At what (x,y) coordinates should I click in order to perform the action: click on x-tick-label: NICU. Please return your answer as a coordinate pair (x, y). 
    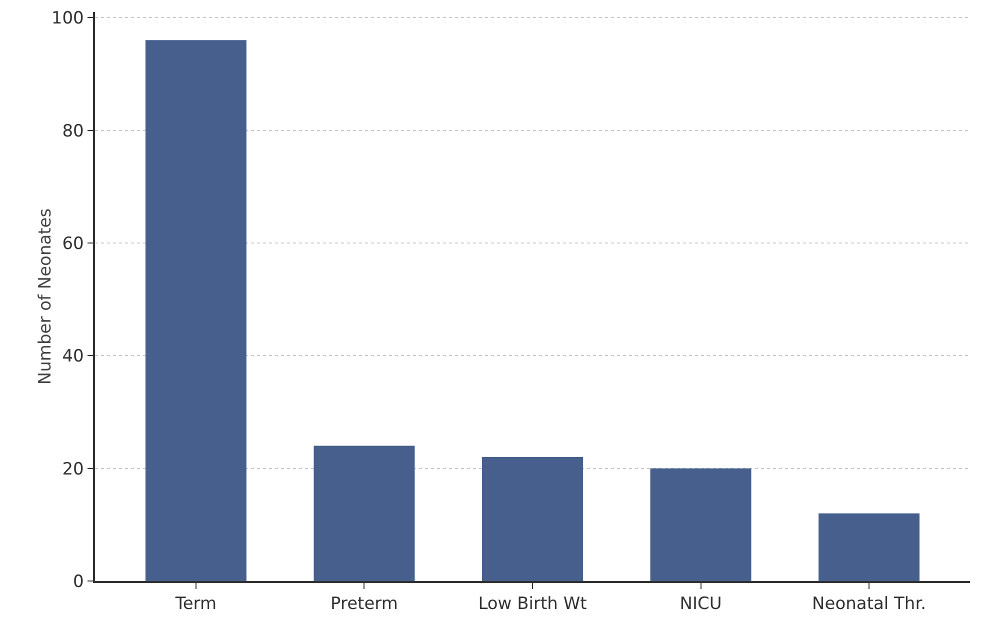
    Looking at the image, I should click on (701, 604).